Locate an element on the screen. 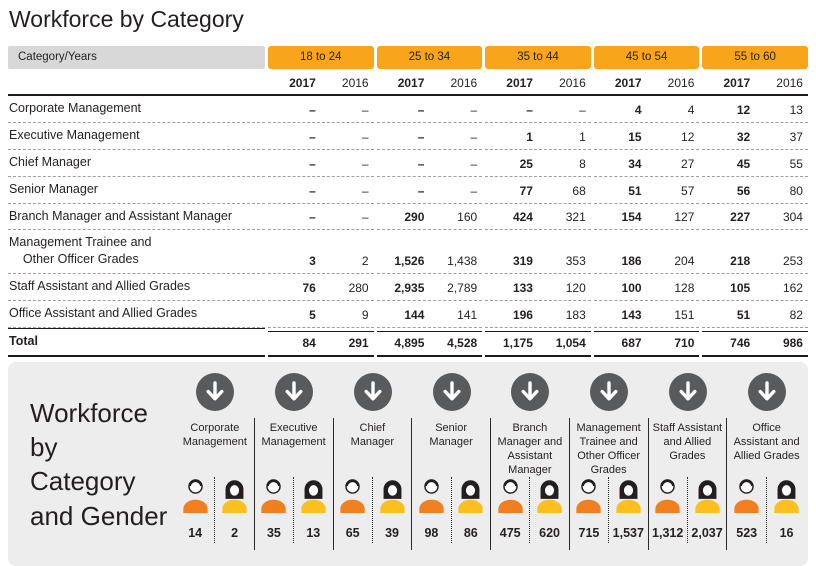 This screenshot has height=566, width=816. male-count: 35 is located at coordinates (273, 532).